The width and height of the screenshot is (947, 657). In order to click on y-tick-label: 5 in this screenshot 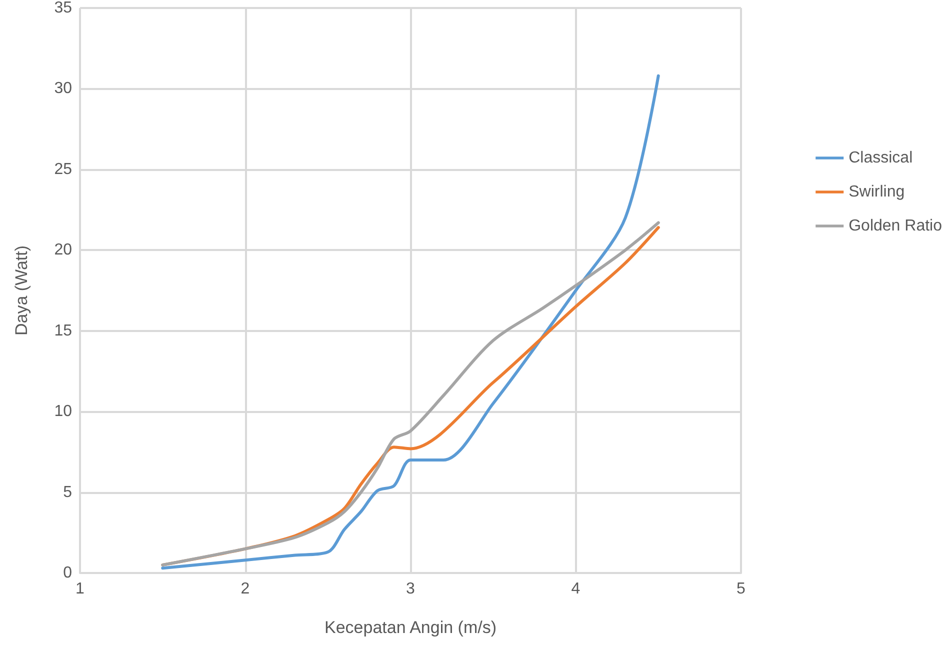, I will do `click(67, 492)`.